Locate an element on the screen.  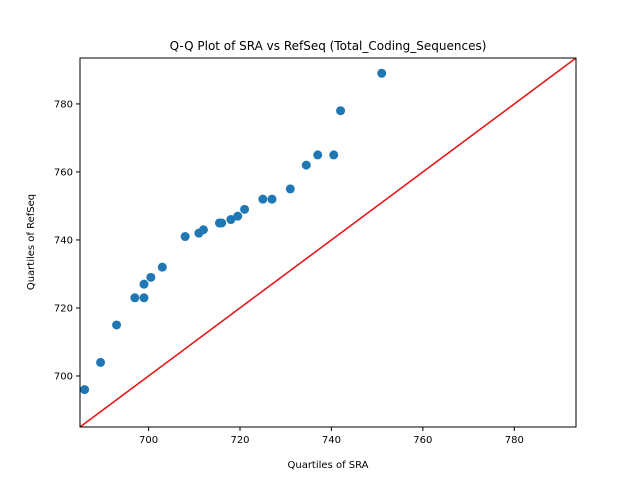
x-tick-label-740: 740 is located at coordinates (331, 440).